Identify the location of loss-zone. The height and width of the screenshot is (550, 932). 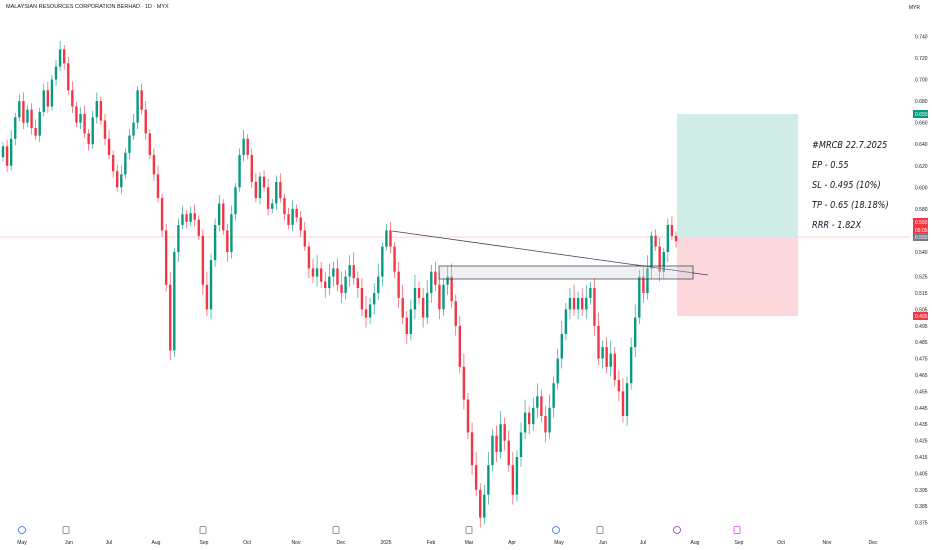
(737, 276).